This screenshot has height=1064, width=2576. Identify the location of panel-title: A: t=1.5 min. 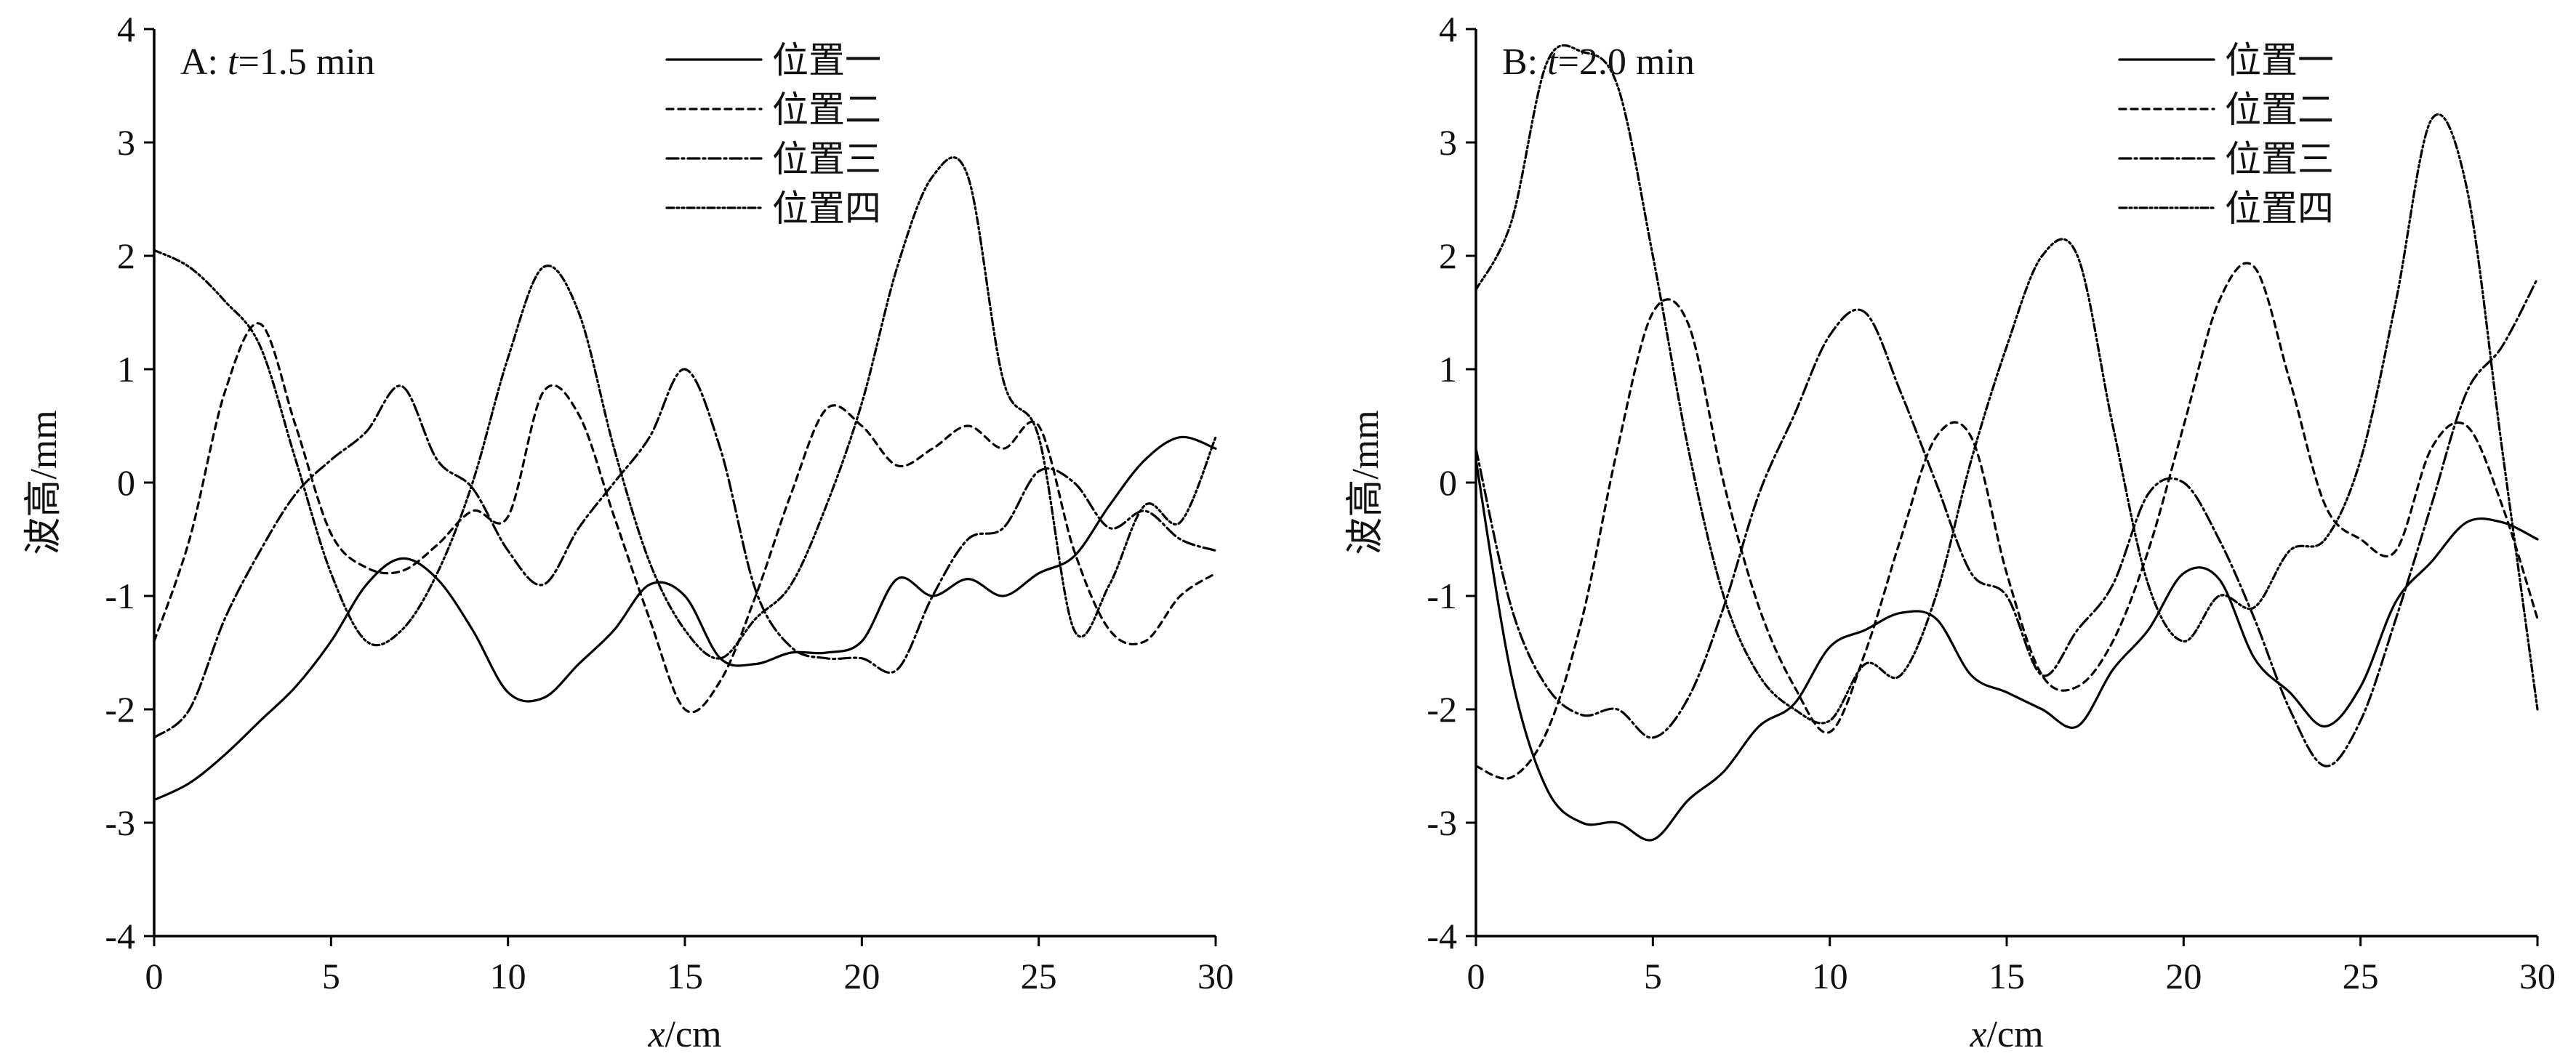
(277, 62).